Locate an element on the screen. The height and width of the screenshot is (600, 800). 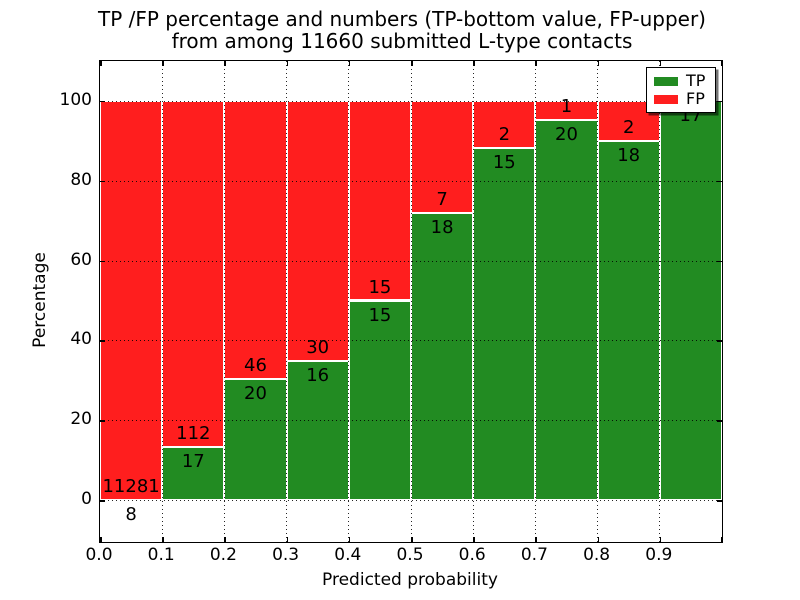
y-tick-label: 80 is located at coordinates (81, 179).